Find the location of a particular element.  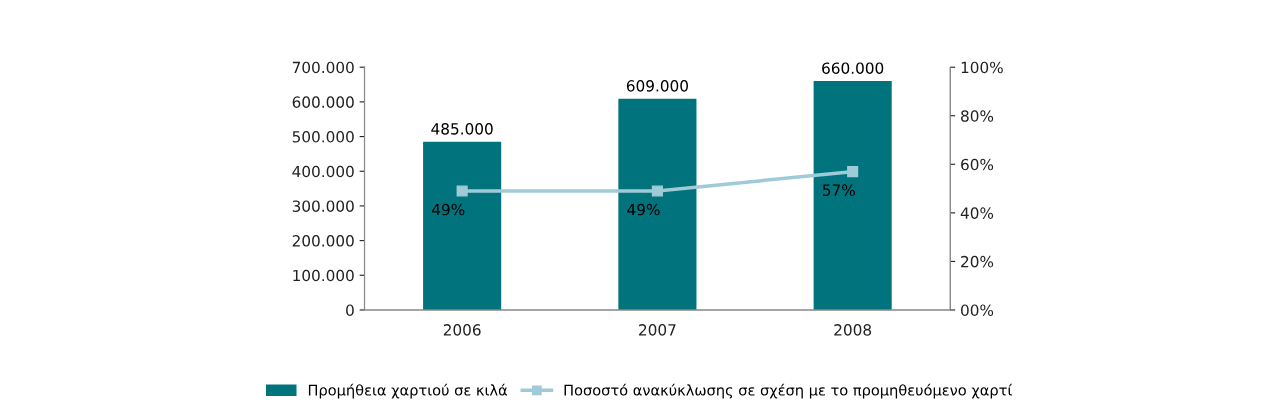

y-tick-label: 400.000 is located at coordinates (323, 171).